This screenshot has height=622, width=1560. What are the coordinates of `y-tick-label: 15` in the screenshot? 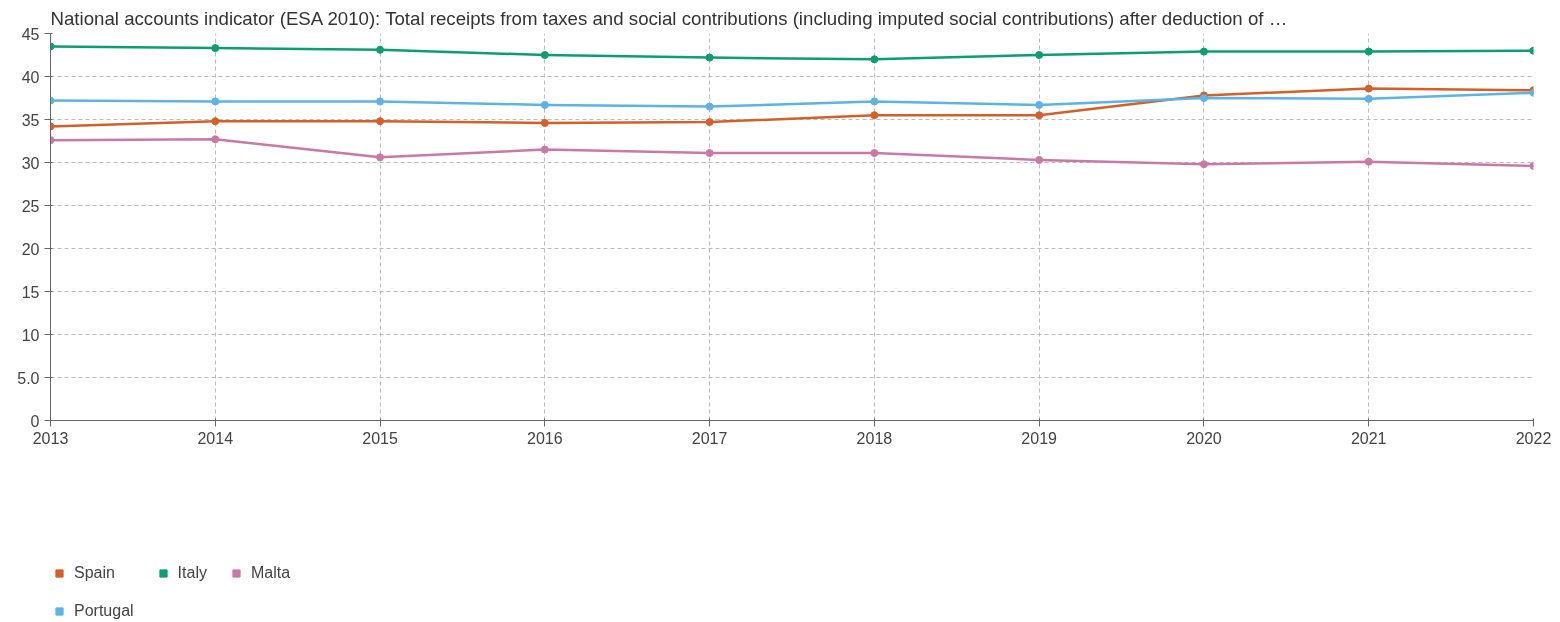 It's located at (30, 292).